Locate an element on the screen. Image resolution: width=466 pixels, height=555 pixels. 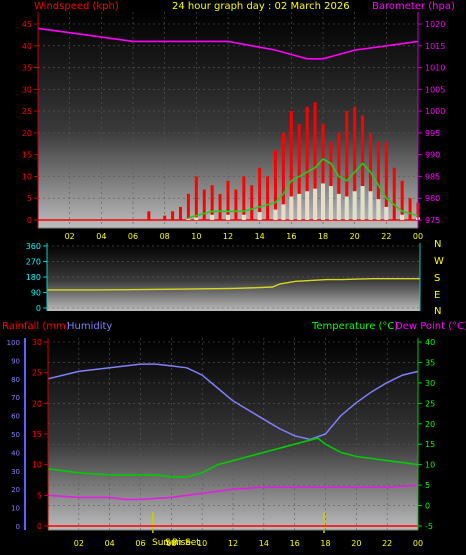
compass-n-bottom: N is located at coordinates (438, 311).